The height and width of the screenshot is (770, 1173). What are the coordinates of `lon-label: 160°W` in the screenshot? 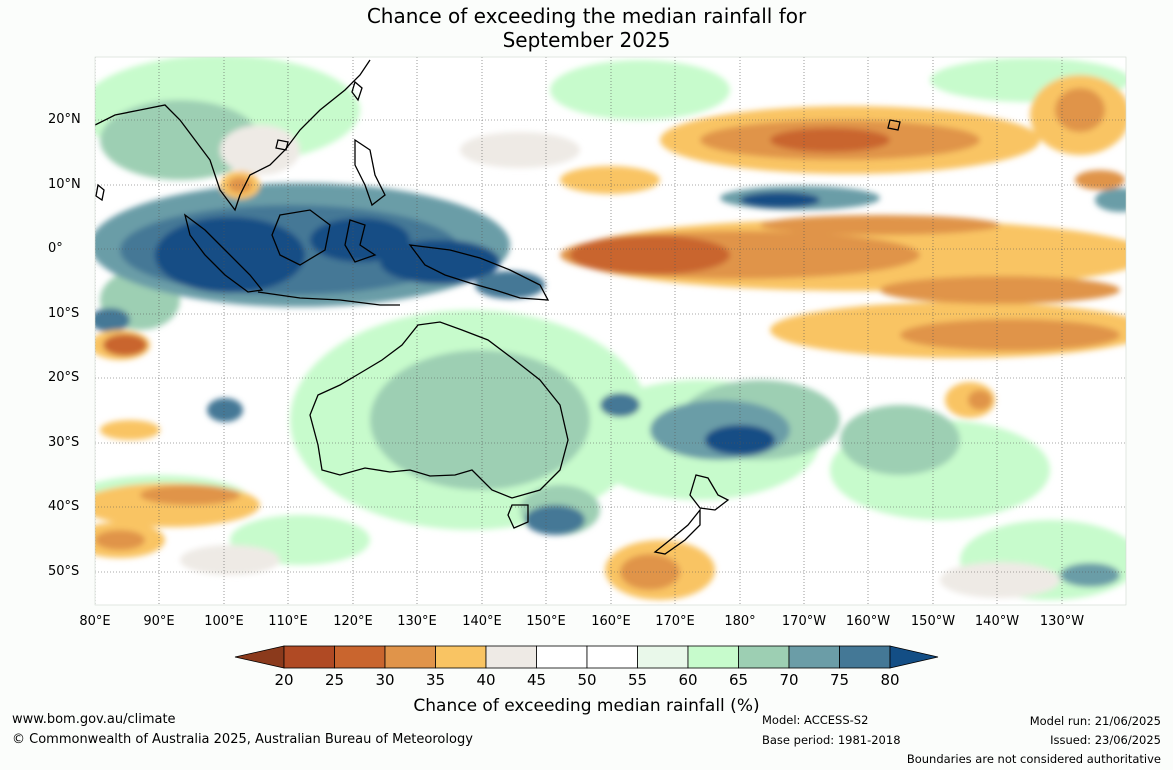 It's located at (868, 621).